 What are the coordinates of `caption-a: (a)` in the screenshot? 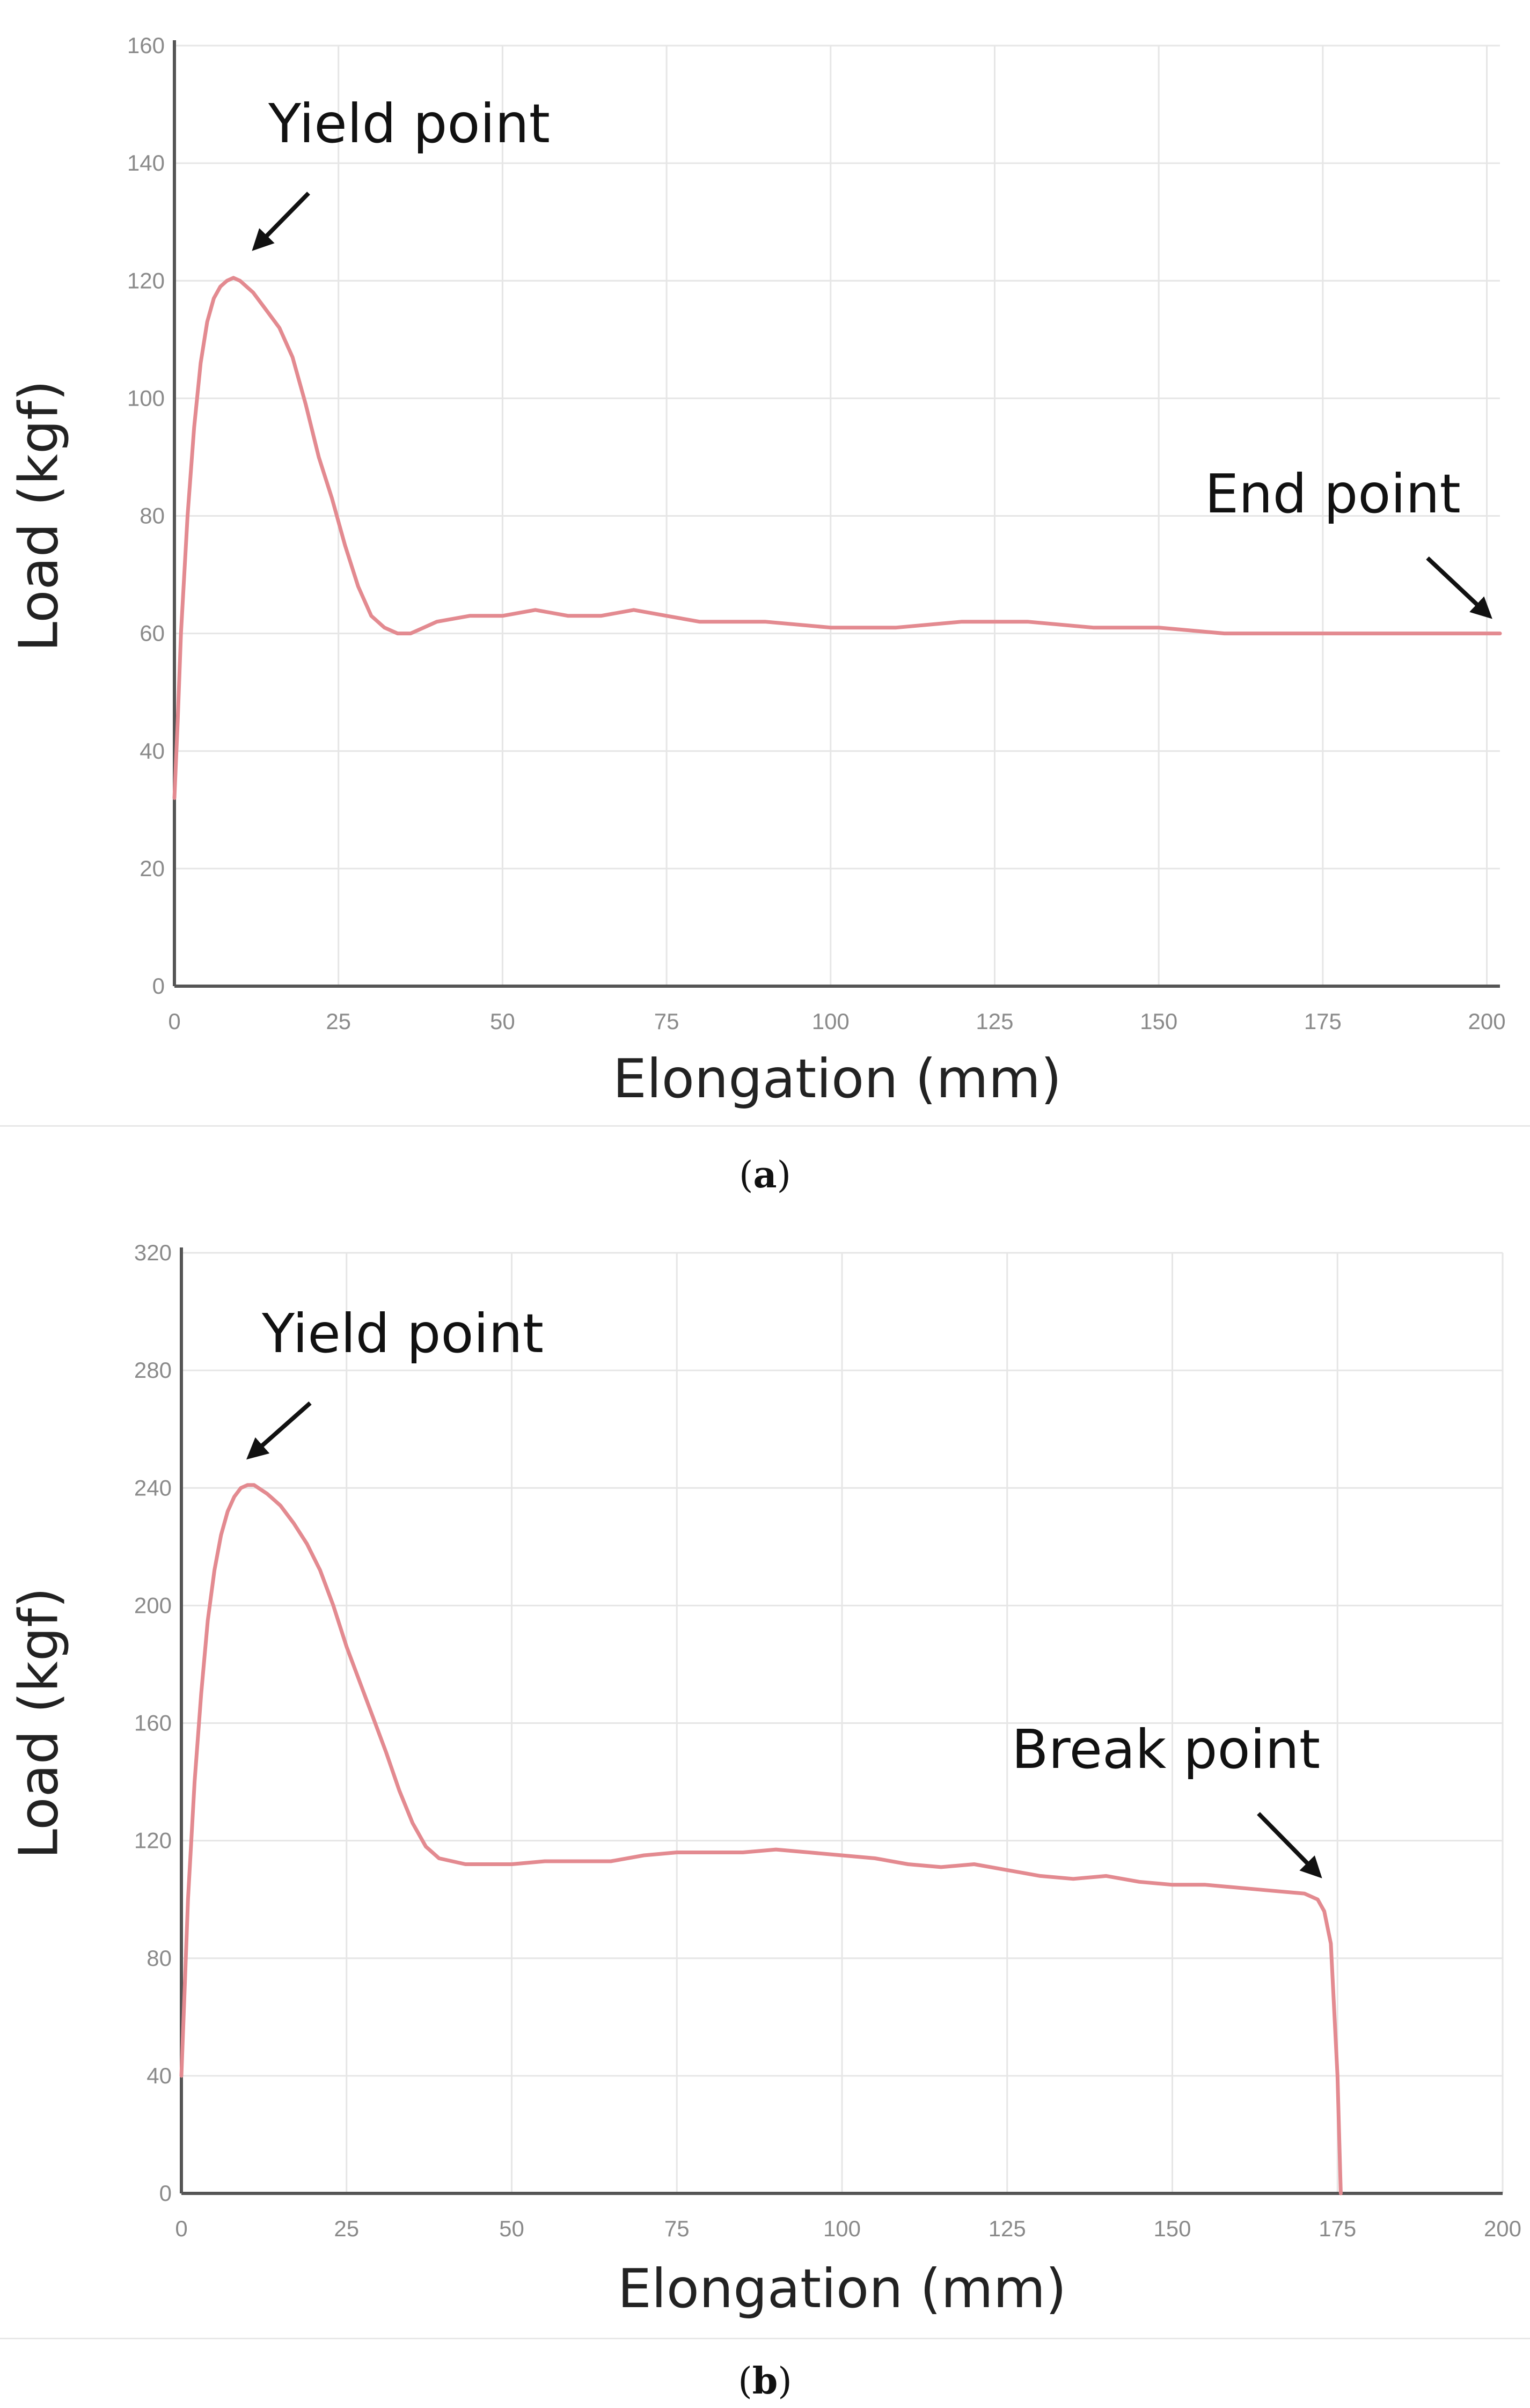 It's located at (765, 1175).